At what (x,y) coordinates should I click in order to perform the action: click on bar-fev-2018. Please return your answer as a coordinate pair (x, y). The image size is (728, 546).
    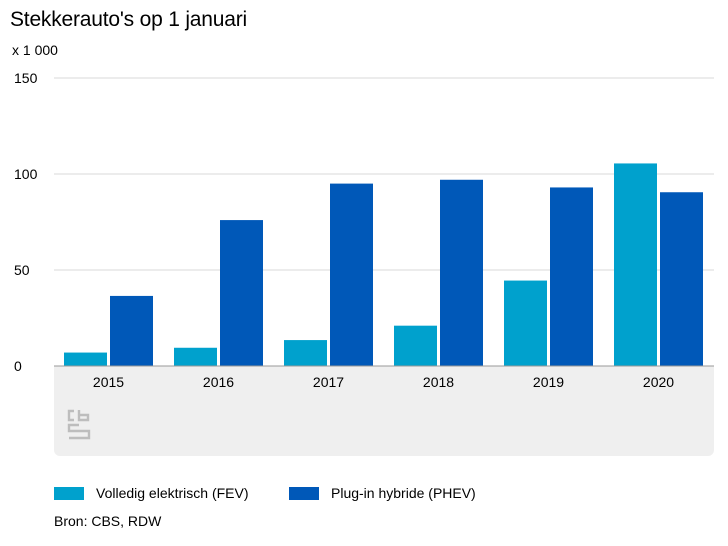
    Looking at the image, I should click on (415, 345).